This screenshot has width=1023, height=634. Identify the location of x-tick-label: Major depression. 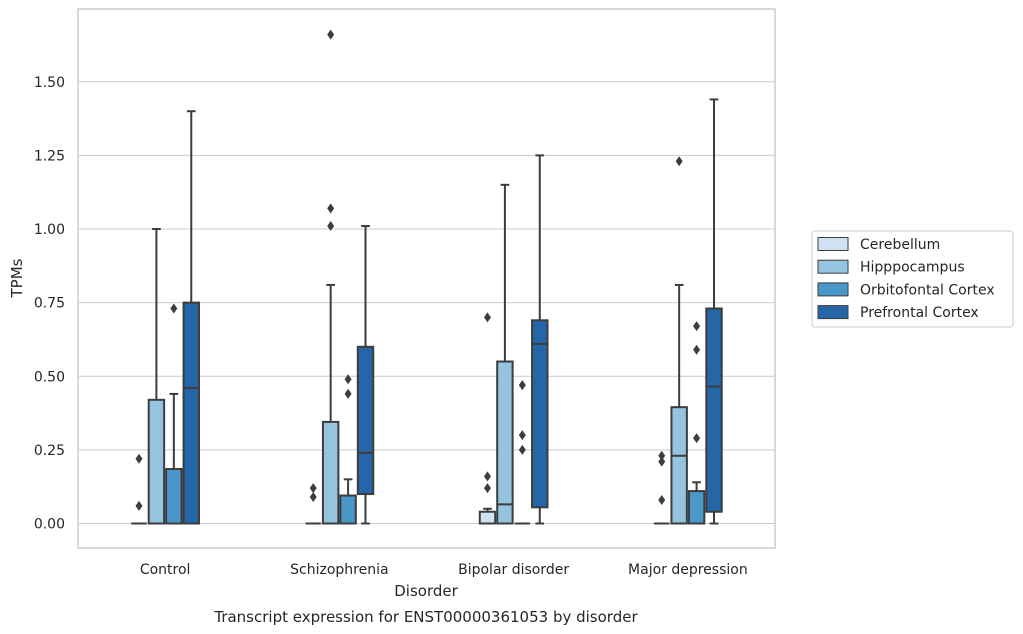
(688, 570).